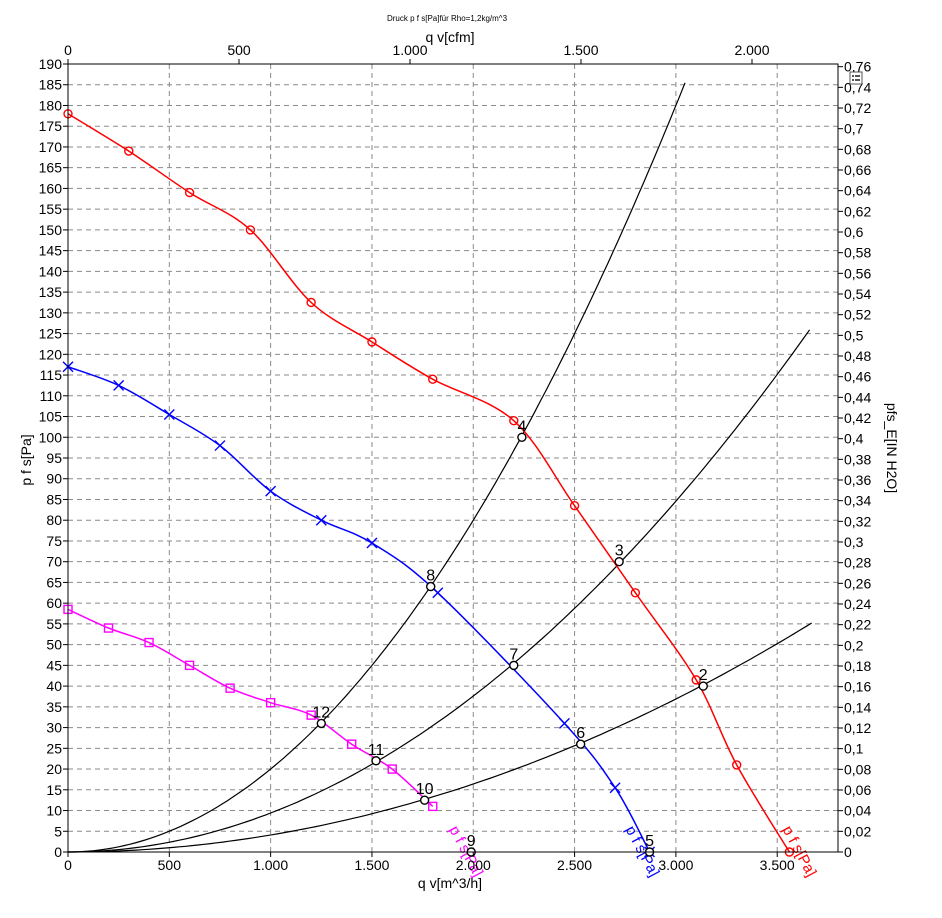 The width and height of the screenshot is (942, 918). What do you see at coordinates (580, 733) in the screenshot?
I see `operating-point-label: 6` at bounding box center [580, 733].